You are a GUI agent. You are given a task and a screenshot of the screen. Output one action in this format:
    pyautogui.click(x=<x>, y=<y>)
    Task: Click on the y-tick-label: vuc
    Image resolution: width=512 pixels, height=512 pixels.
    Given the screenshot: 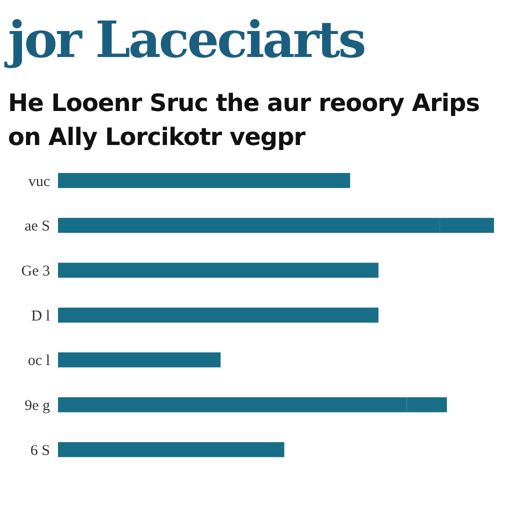 What is the action you would take?
    pyautogui.click(x=39, y=182)
    